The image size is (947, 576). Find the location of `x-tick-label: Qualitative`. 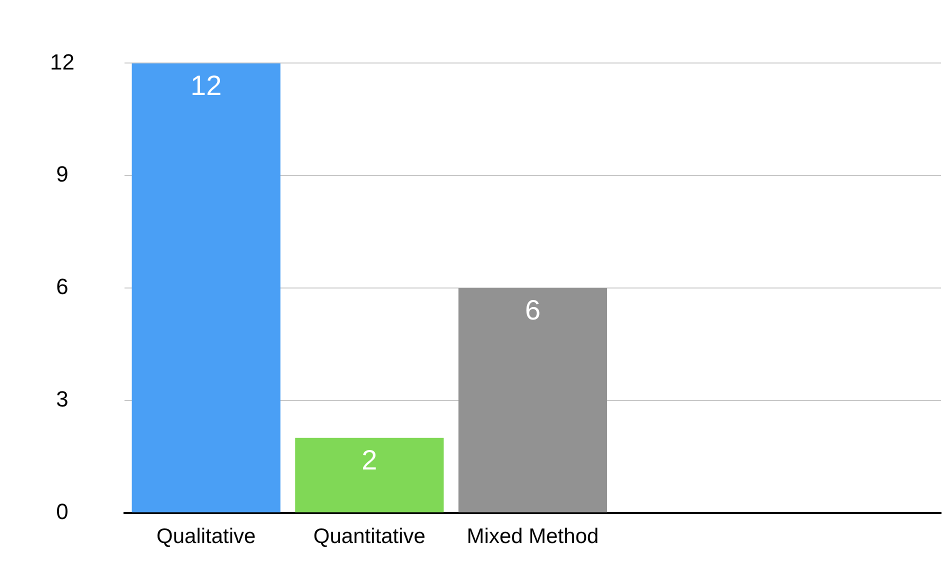

x-tick-label: Qualitative is located at coordinates (206, 536).